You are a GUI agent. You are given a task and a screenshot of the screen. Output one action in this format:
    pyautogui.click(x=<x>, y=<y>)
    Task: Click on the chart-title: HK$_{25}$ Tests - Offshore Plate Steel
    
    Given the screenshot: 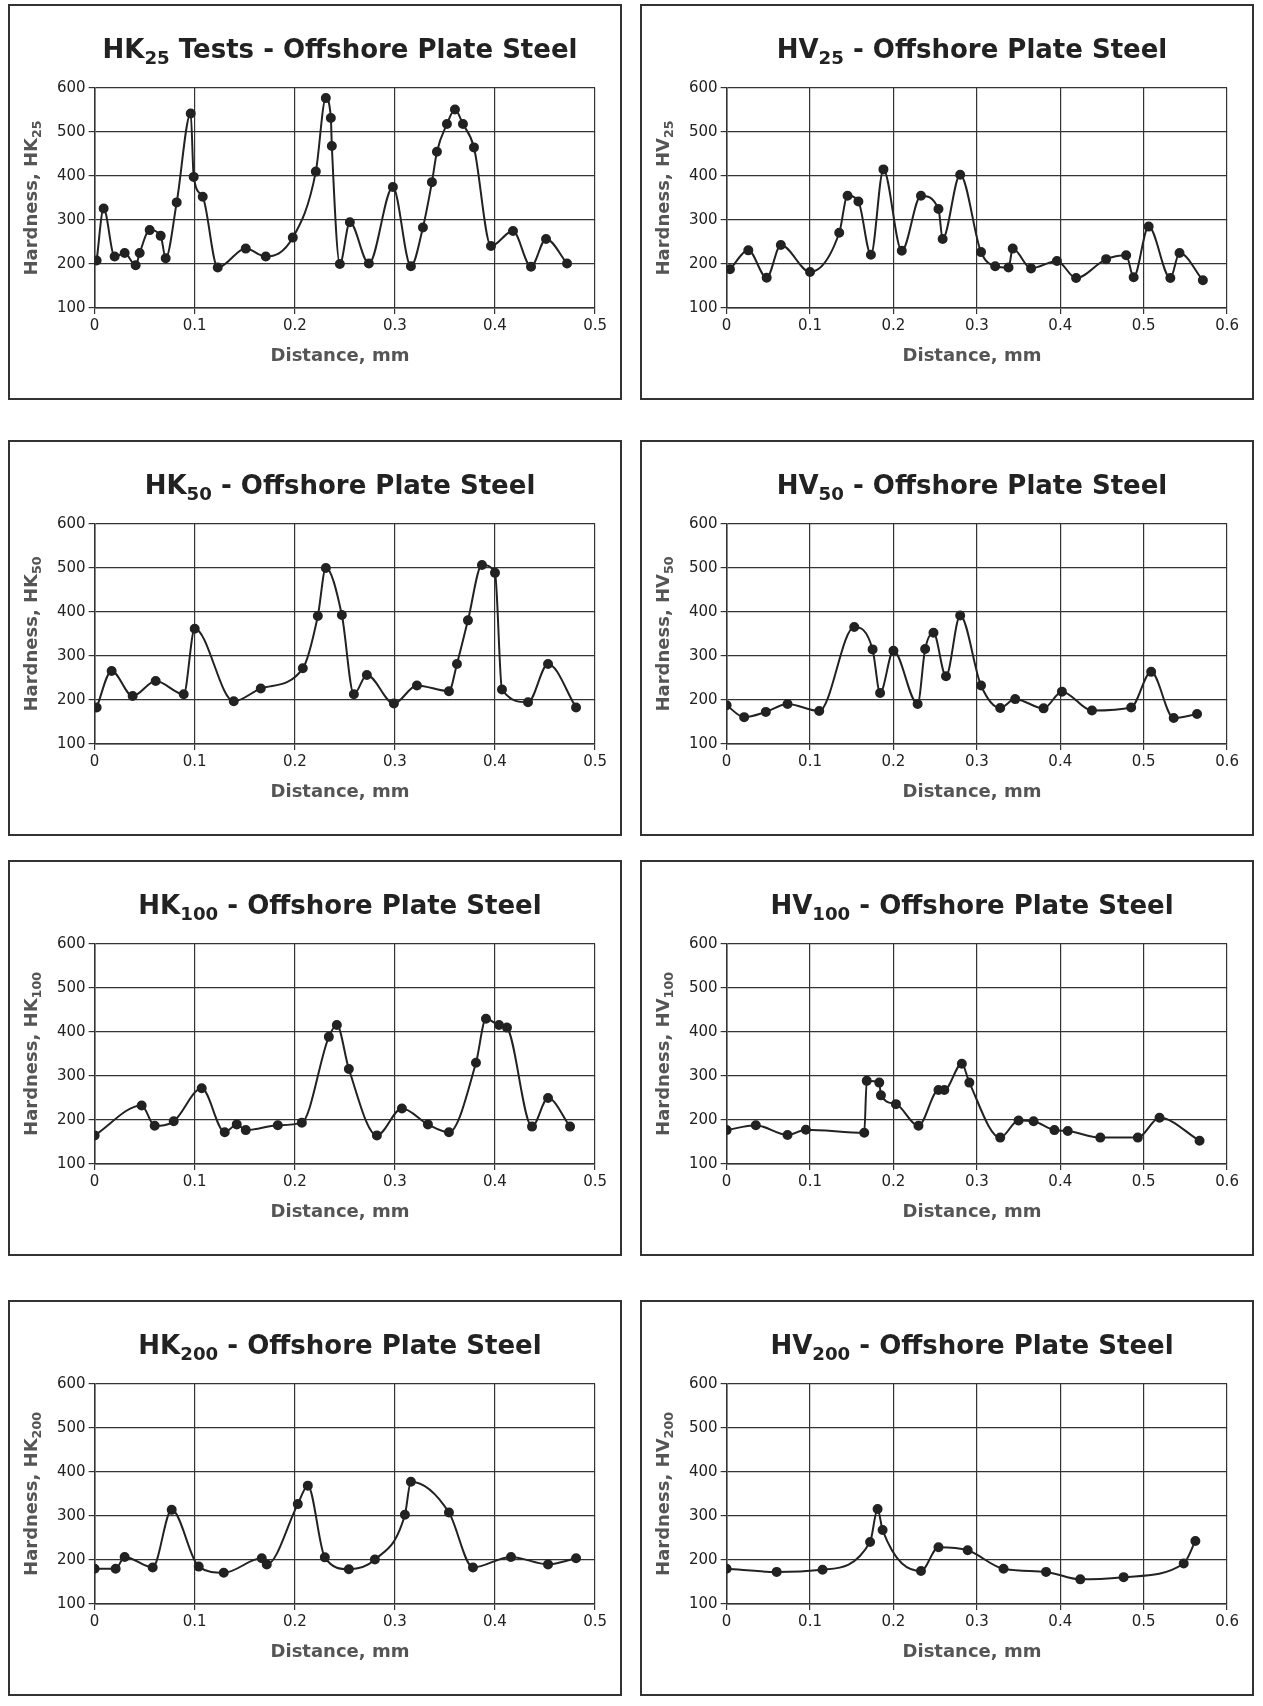 What is the action you would take?
    pyautogui.click(x=340, y=51)
    